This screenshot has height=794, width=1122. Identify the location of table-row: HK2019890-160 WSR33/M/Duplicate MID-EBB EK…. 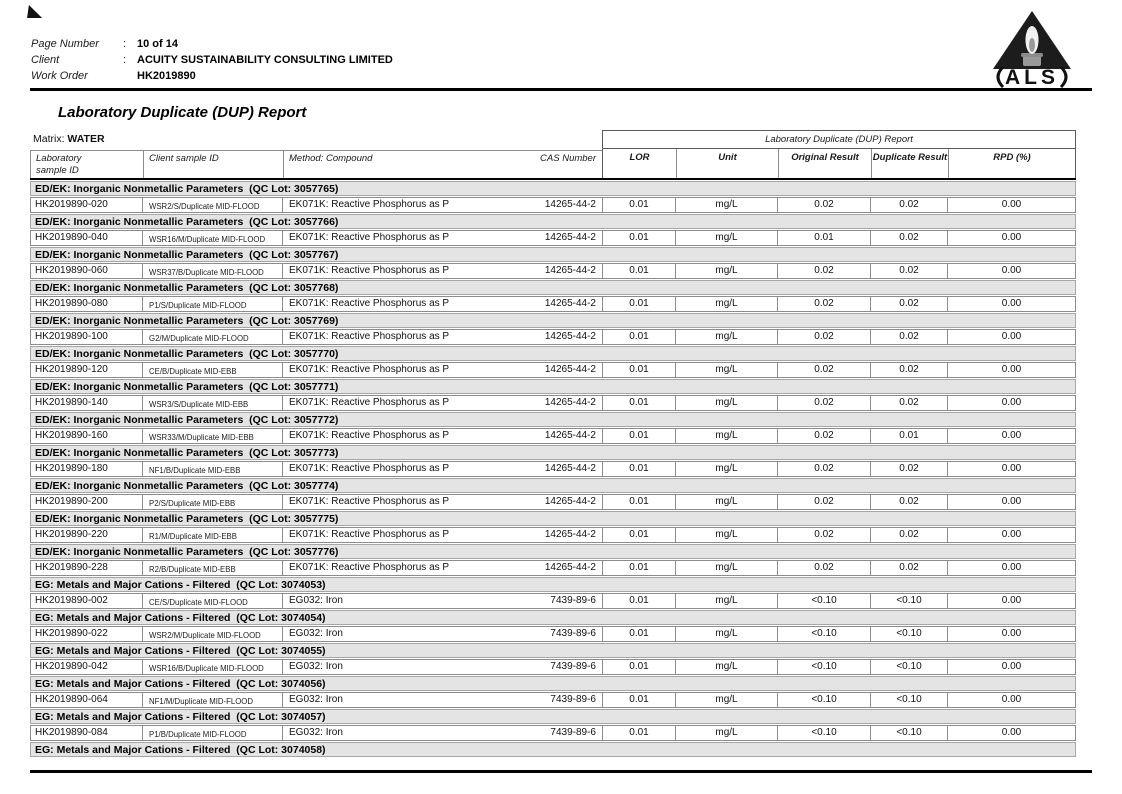
(553, 436).